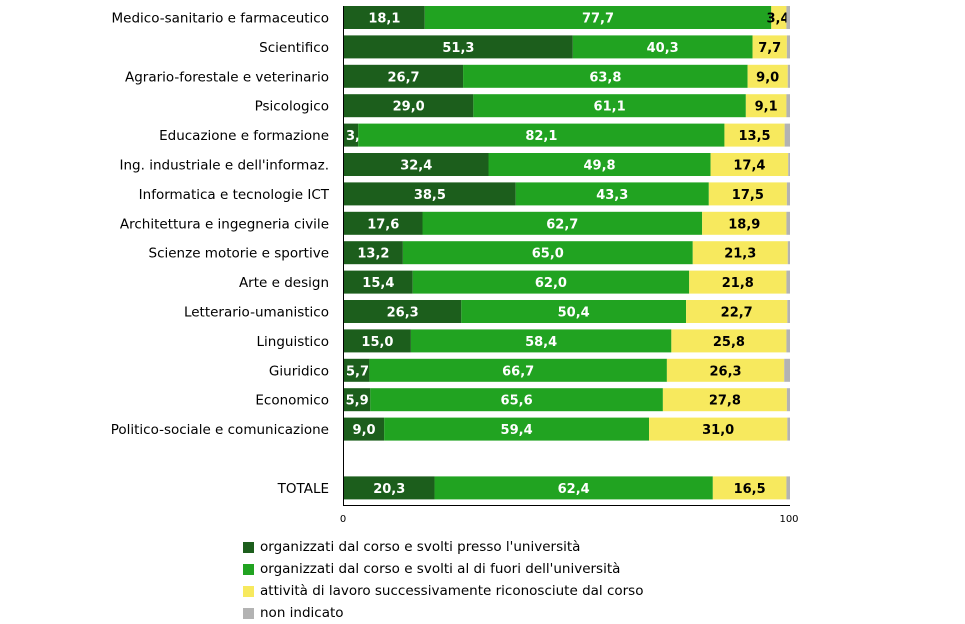  Describe the element at coordinates (788, 519) in the screenshot. I see `x-tick-100: 100` at that location.